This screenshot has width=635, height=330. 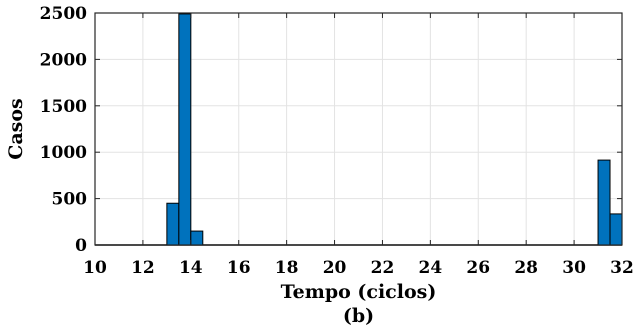 I want to click on x-tick-label: 16, so click(x=239, y=268).